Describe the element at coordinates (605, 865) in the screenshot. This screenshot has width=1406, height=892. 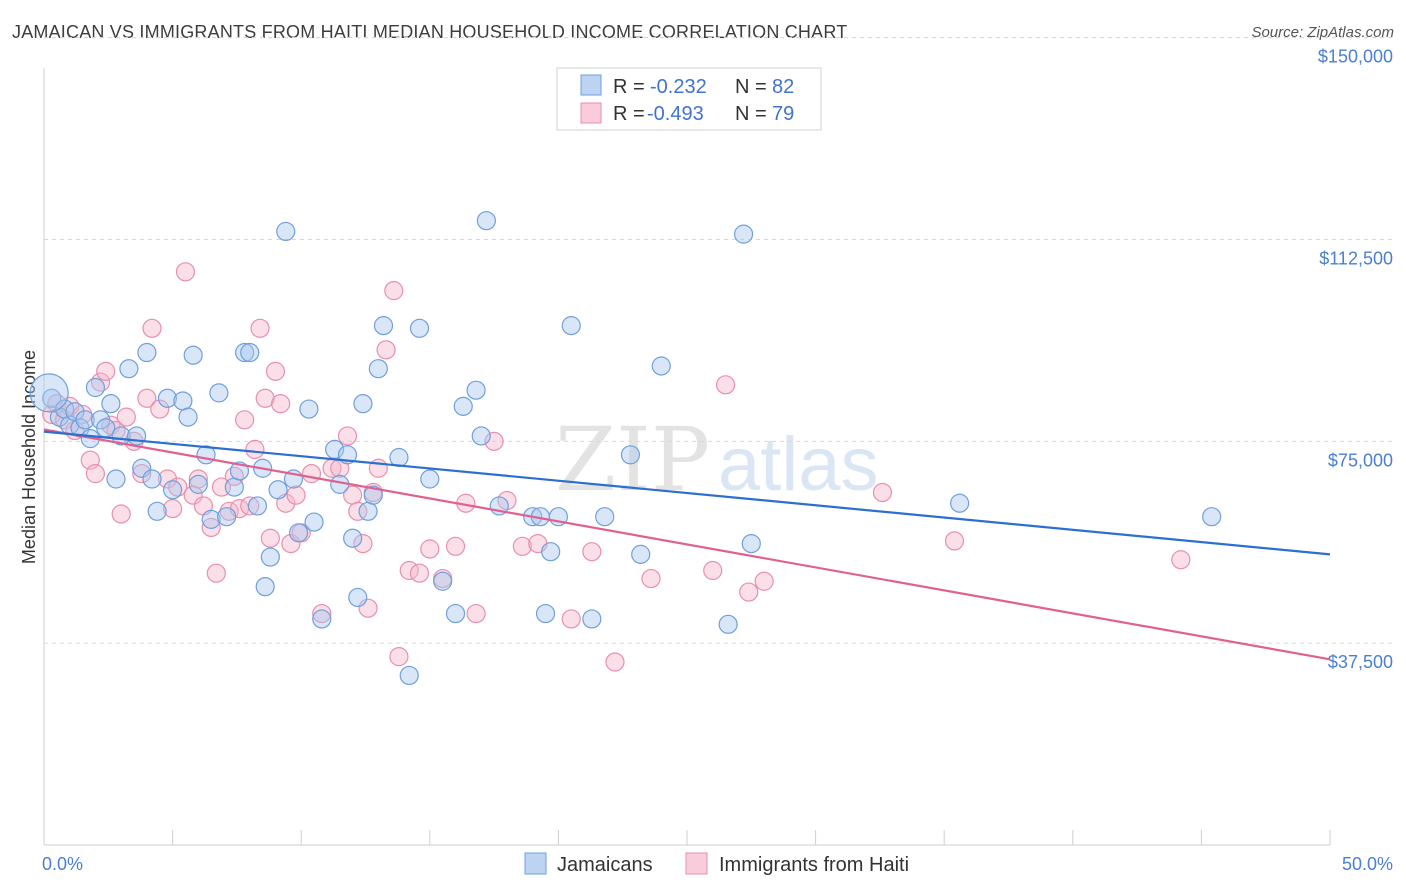
I see `bottom-legend-label-jamaicans: Jamaicans` at that location.